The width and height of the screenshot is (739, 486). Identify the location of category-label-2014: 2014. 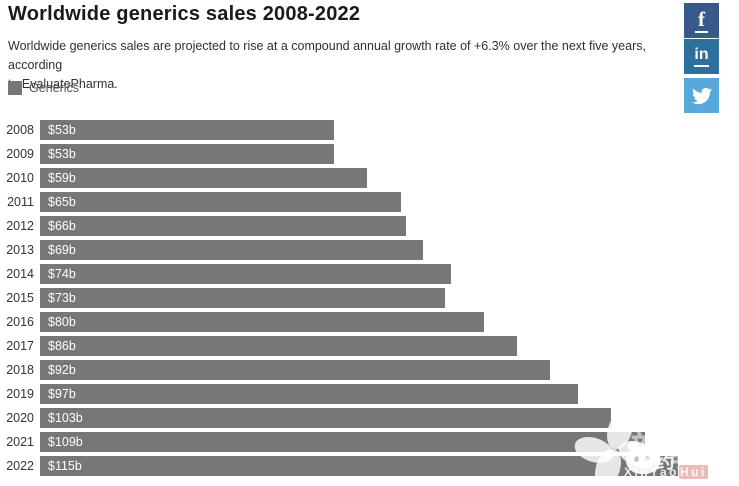
(20, 274).